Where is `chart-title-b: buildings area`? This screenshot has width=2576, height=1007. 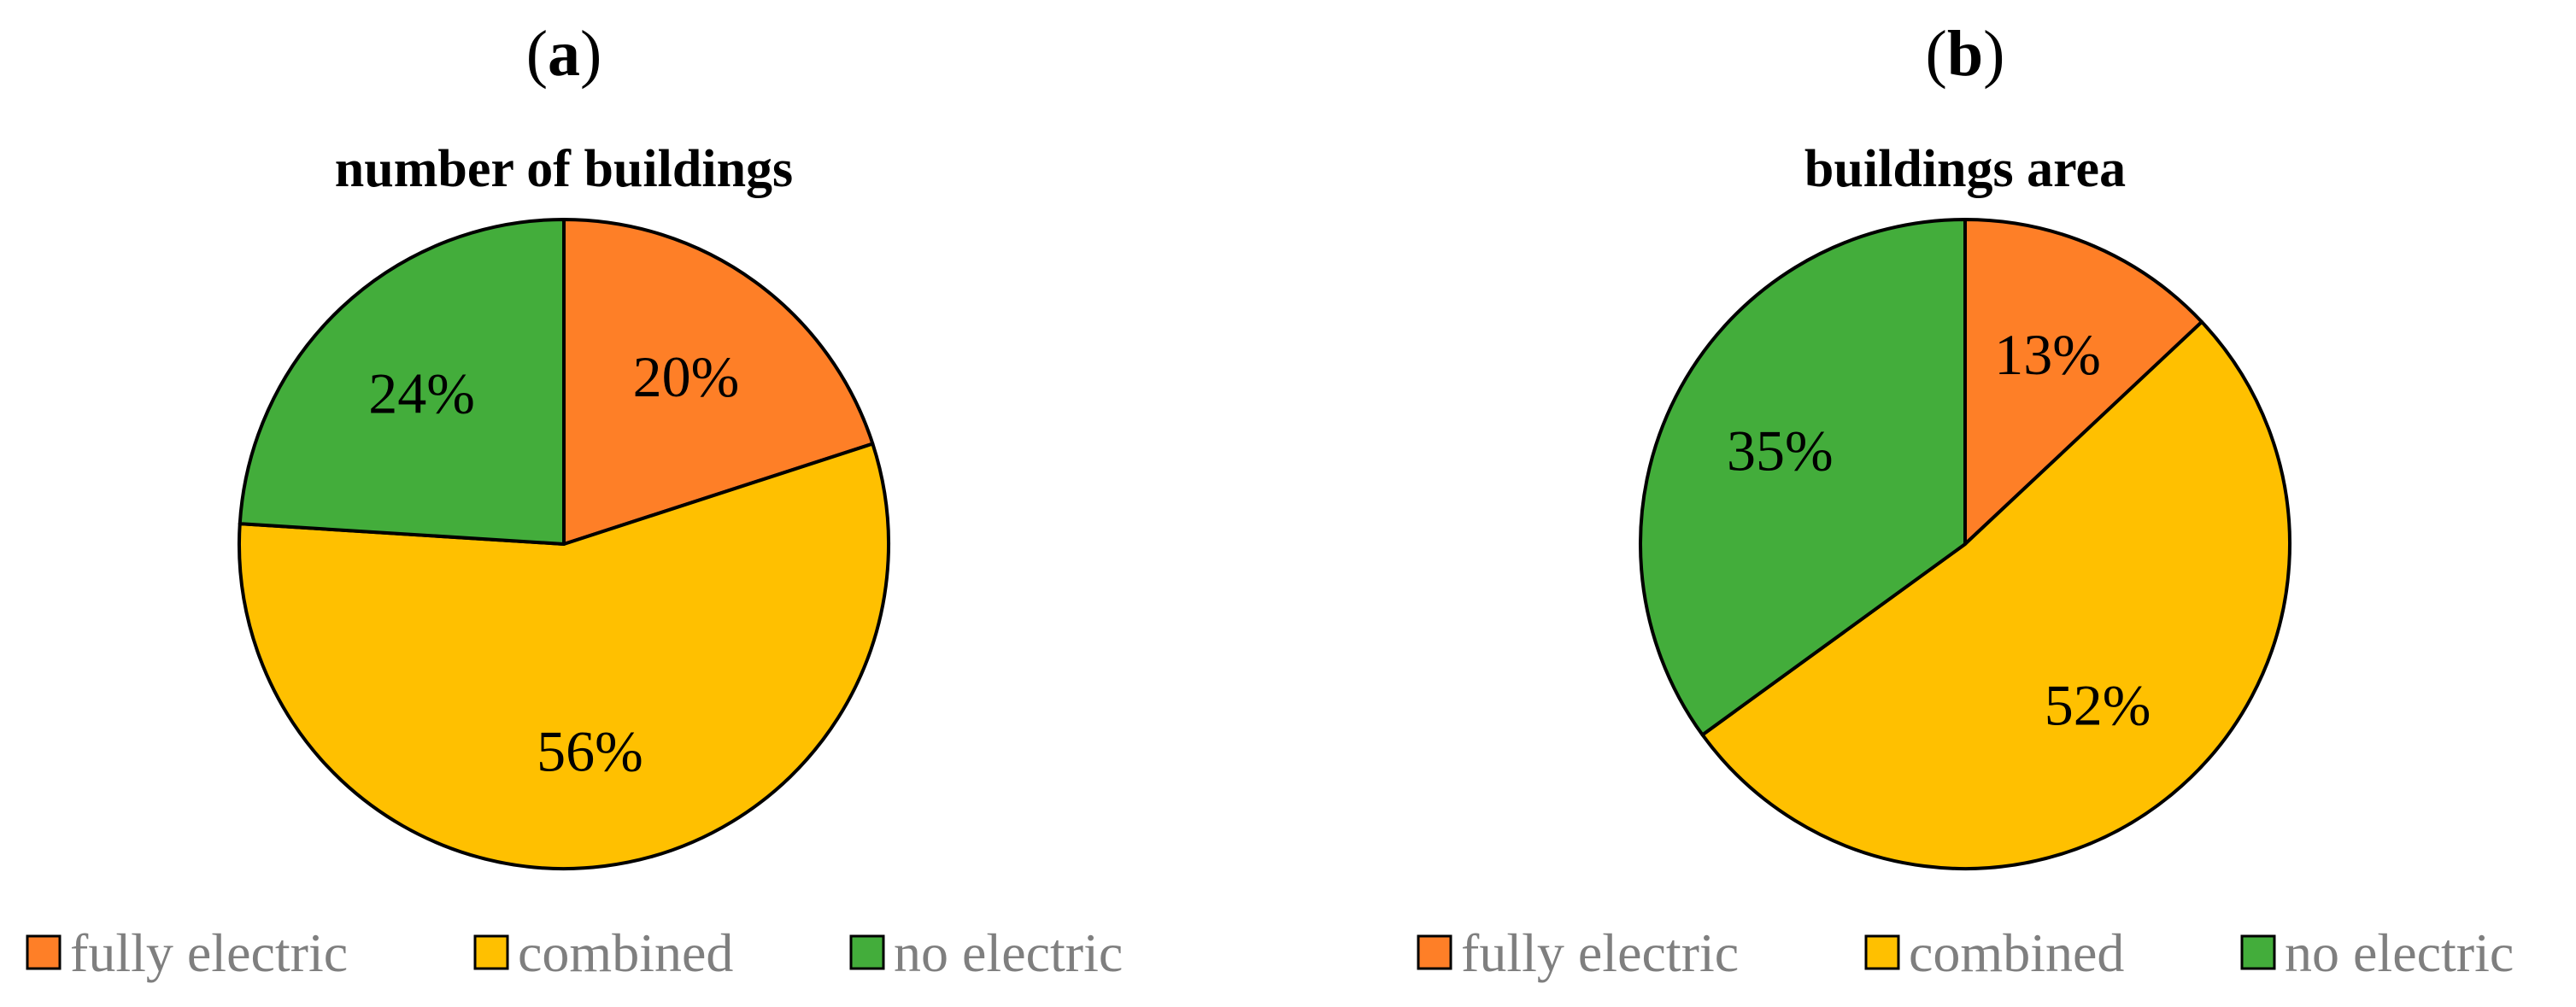 chart-title-b: buildings area is located at coordinates (1965, 169).